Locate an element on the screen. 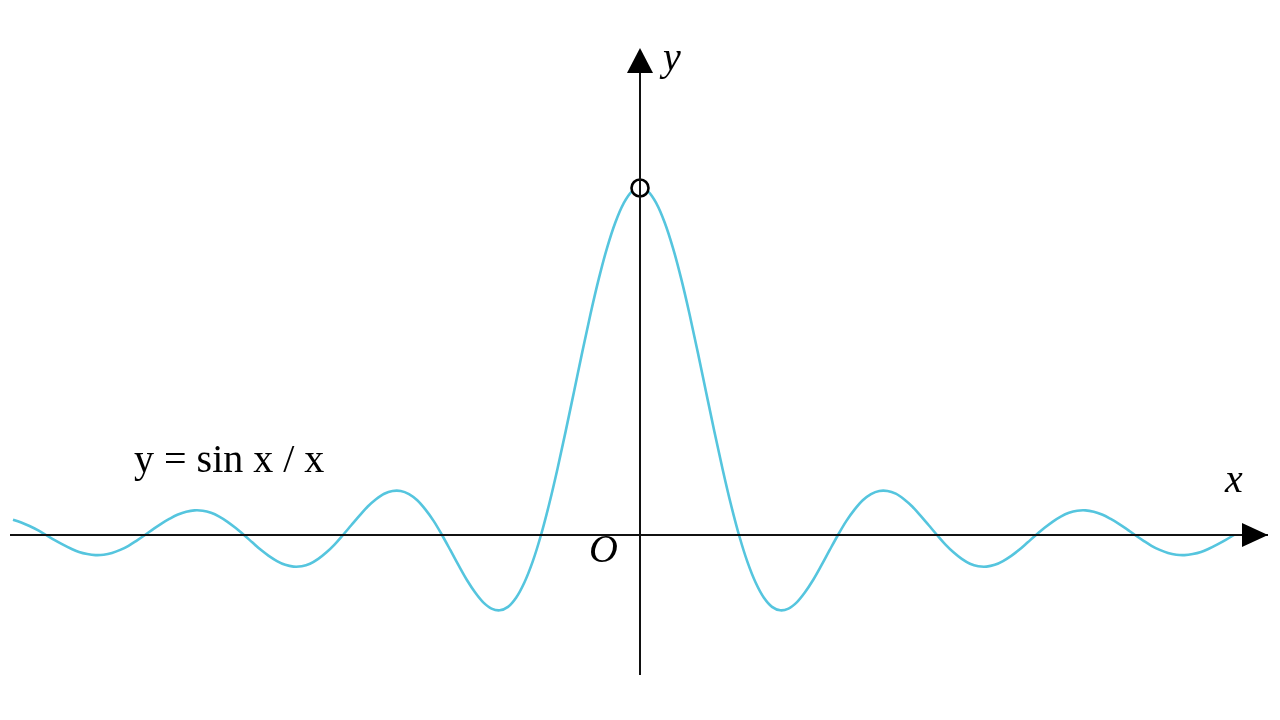 The image size is (1280, 720). y-axis-title: y is located at coordinates (670, 56).